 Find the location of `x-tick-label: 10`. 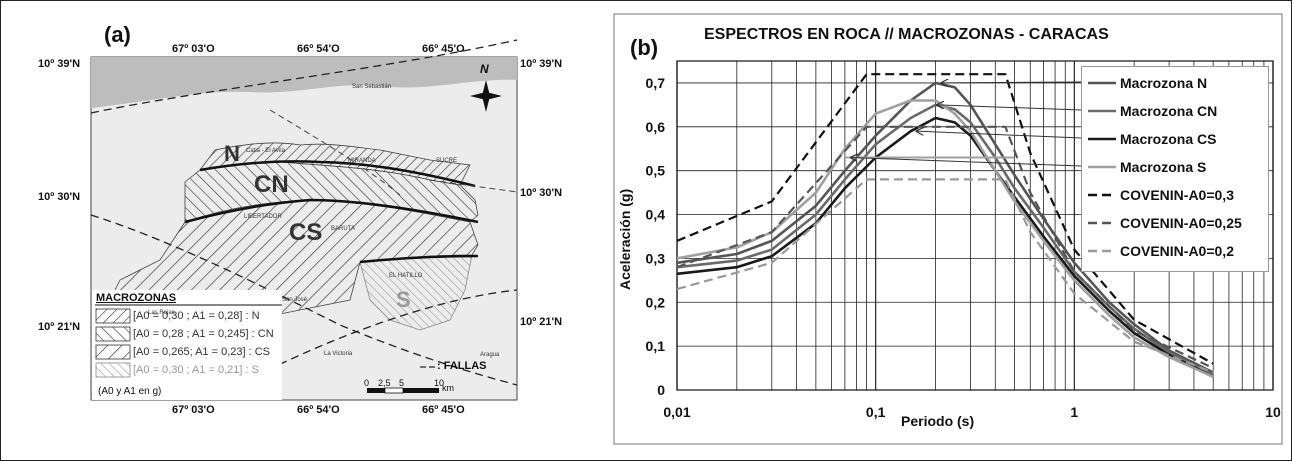

x-tick-label: 10 is located at coordinates (1273, 412).